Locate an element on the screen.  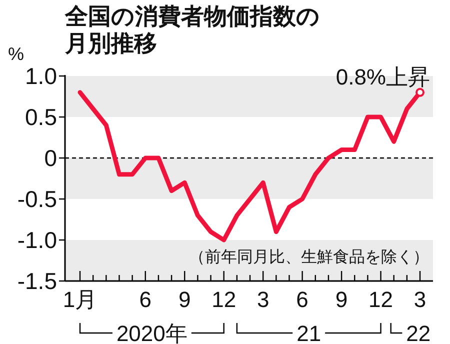
y-tick-label: 0.5 is located at coordinates (41, 117).